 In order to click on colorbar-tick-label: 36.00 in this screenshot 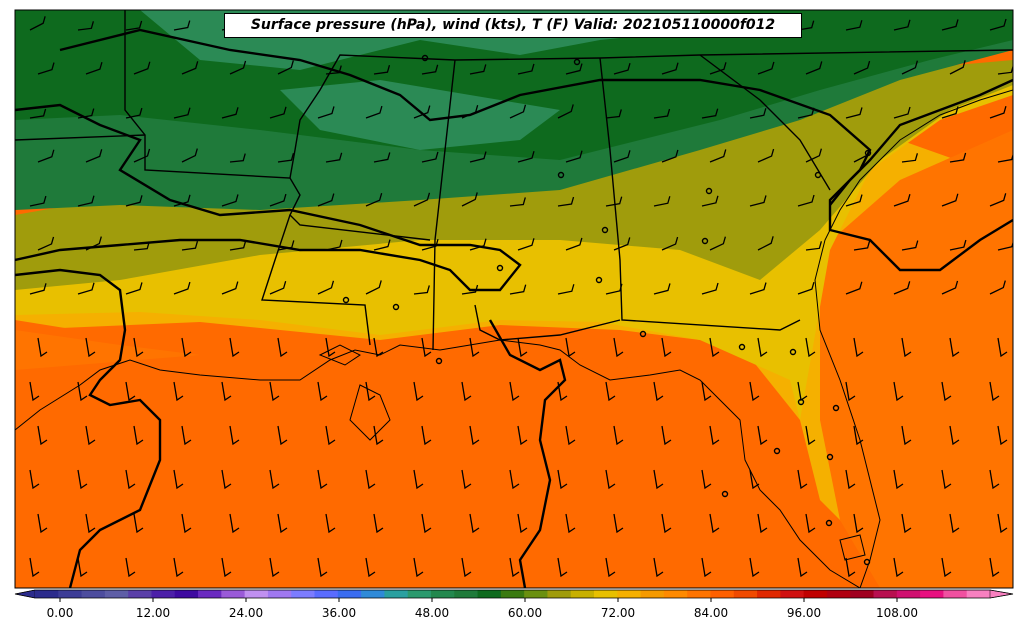, I will do `click(339, 613)`.